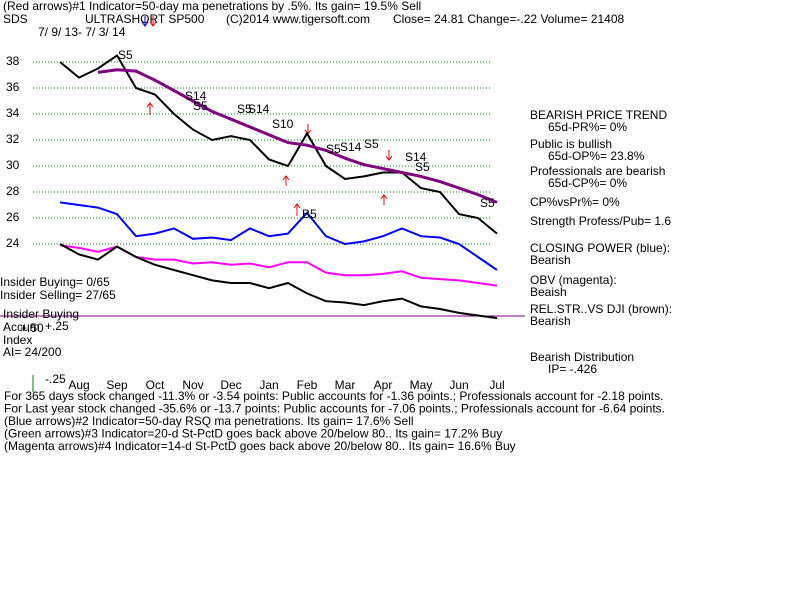  Describe the element at coordinates (13, 87) in the screenshot. I see `y-tick-label: 36` at that location.